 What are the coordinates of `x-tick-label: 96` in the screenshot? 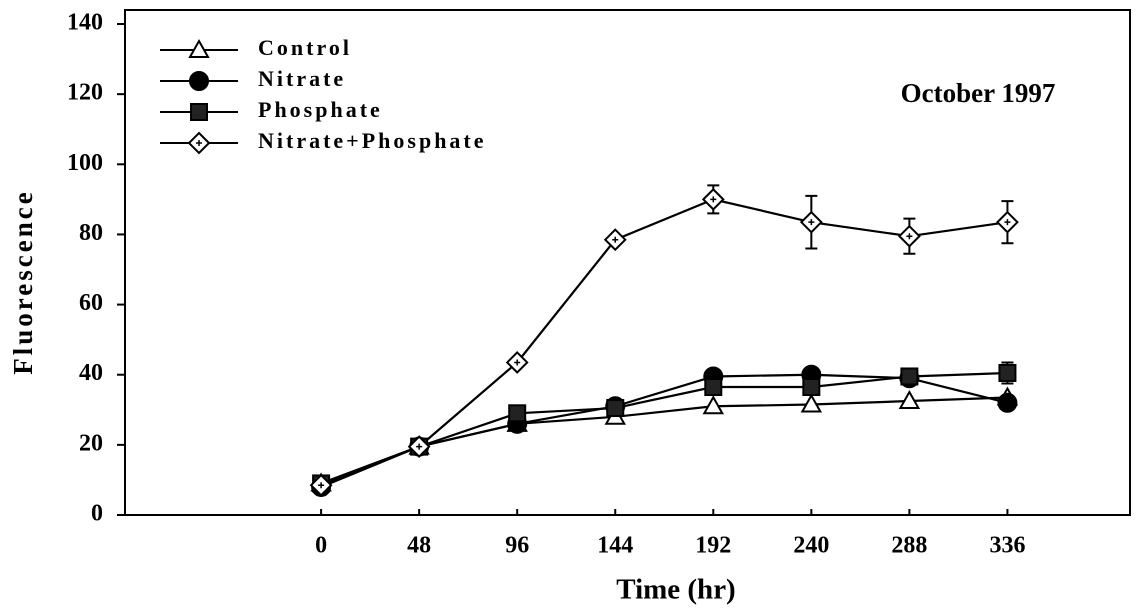 It's located at (517, 546).